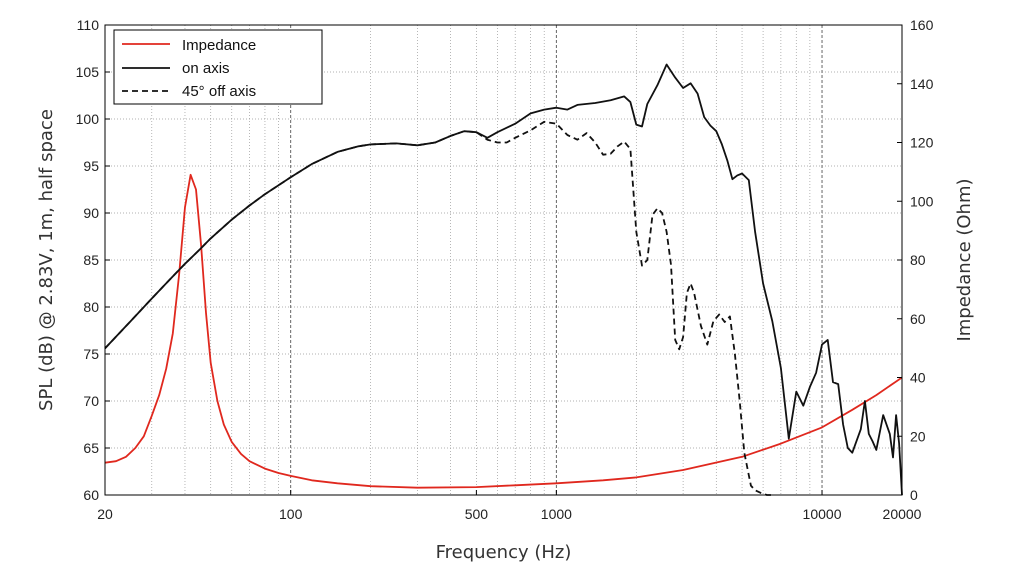  Describe the element at coordinates (91, 260) in the screenshot. I see `y-tick-label: 85` at that location.